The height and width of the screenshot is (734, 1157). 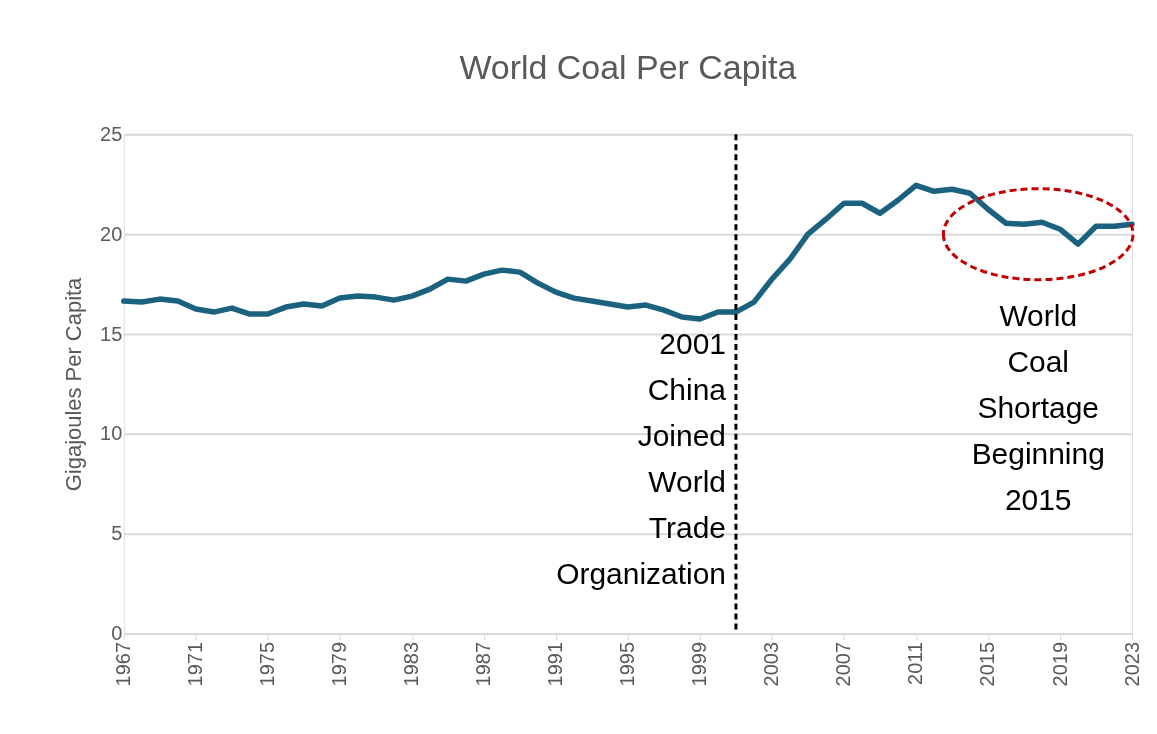 I want to click on x-tick-label: 1975, so click(x=267, y=664).